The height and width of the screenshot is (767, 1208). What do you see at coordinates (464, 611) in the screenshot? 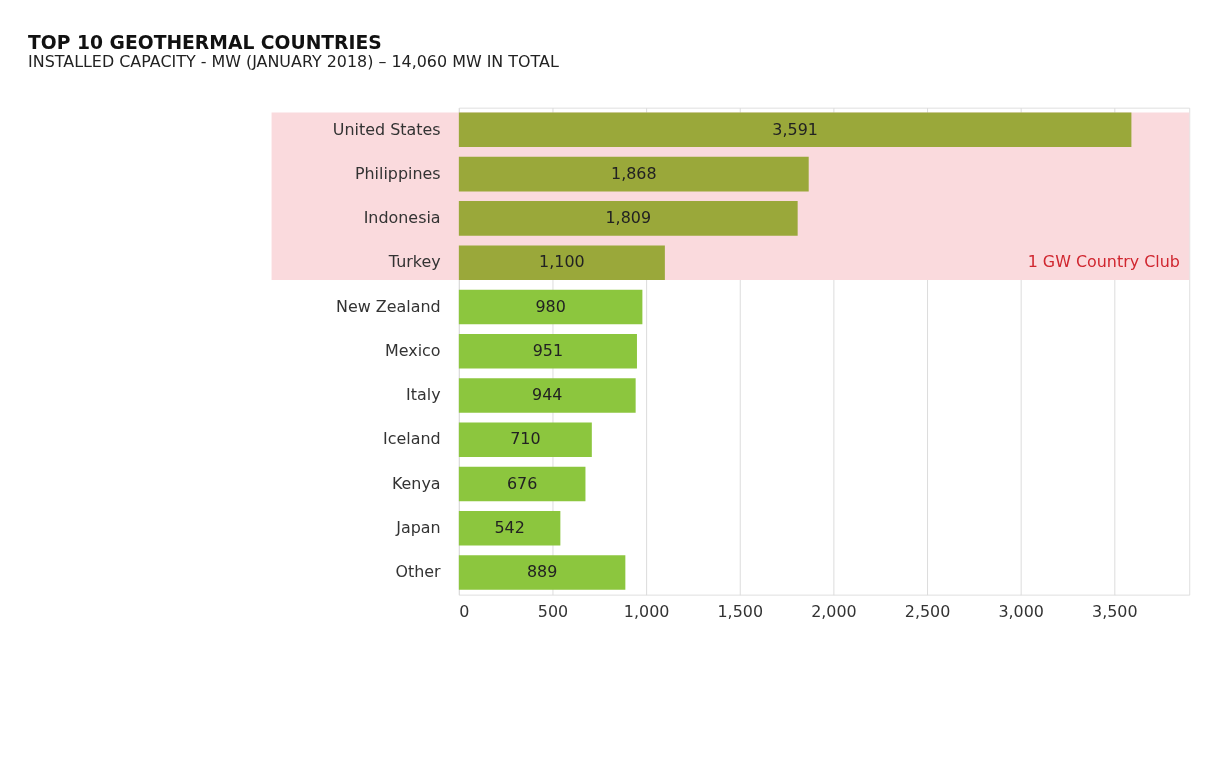
I see `x-tick-label: 0` at bounding box center [464, 611].